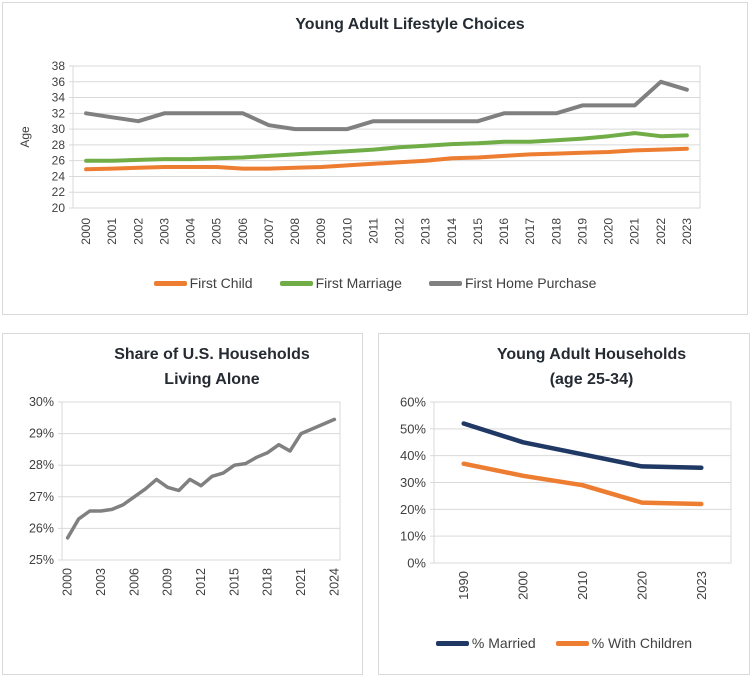  Describe the element at coordinates (191, 231) in the screenshot. I see `svg-text: 2004` at that location.